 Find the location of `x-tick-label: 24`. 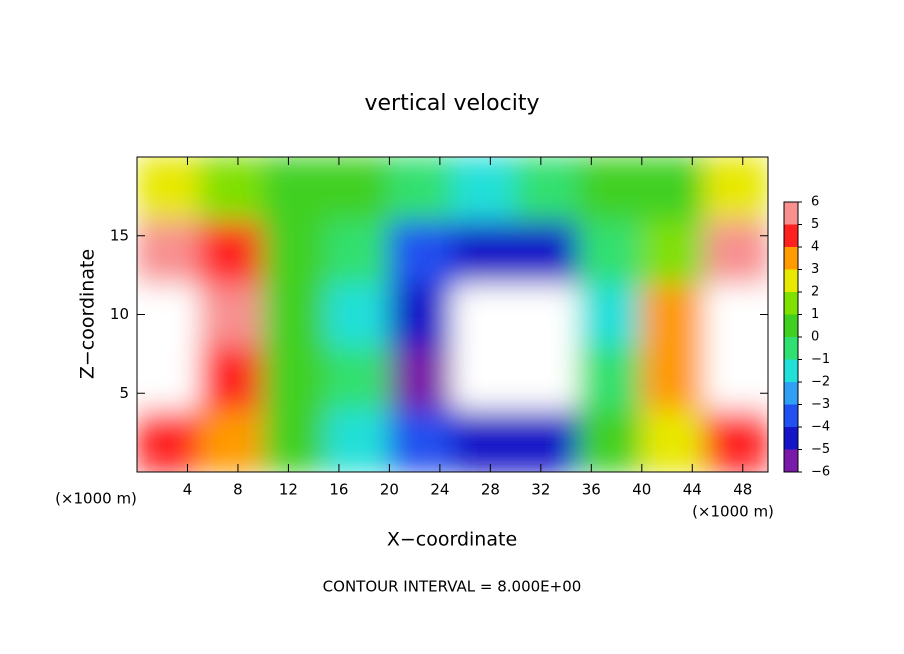

x-tick-label: 24 is located at coordinates (439, 490).